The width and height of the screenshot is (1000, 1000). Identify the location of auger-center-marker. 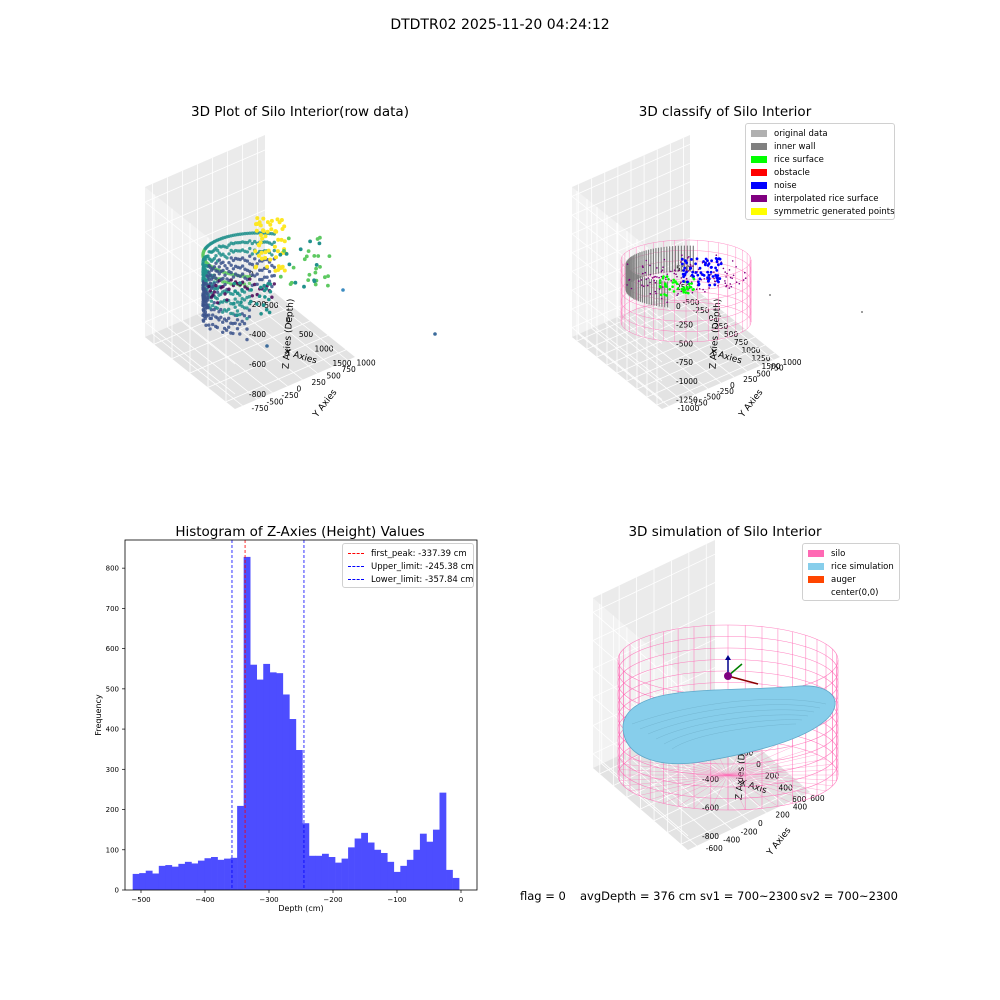
(728, 676).